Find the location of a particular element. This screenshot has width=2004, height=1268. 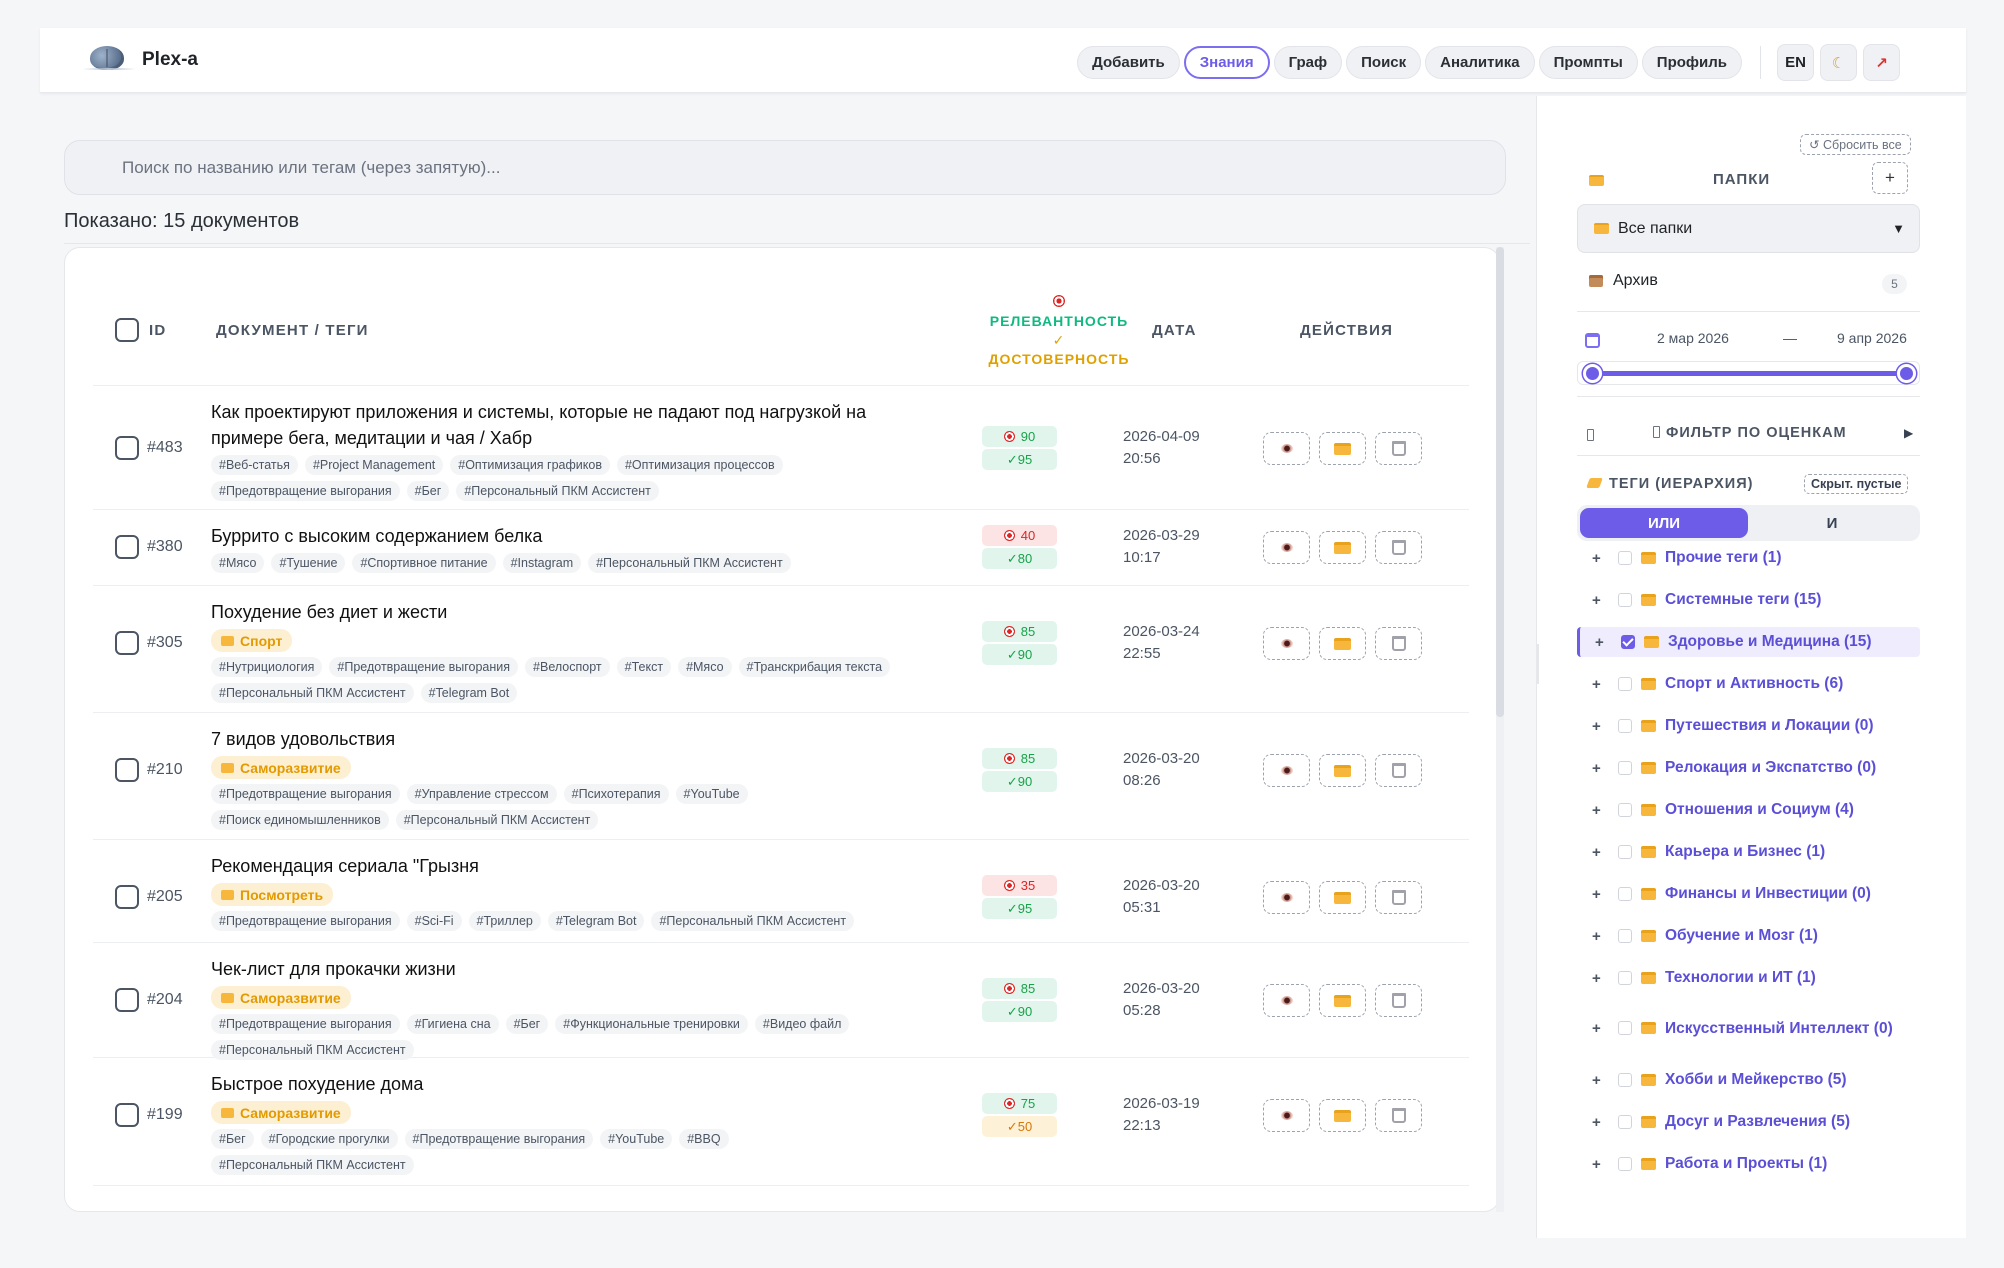

tag-chip: #Тушение is located at coordinates (308, 563).